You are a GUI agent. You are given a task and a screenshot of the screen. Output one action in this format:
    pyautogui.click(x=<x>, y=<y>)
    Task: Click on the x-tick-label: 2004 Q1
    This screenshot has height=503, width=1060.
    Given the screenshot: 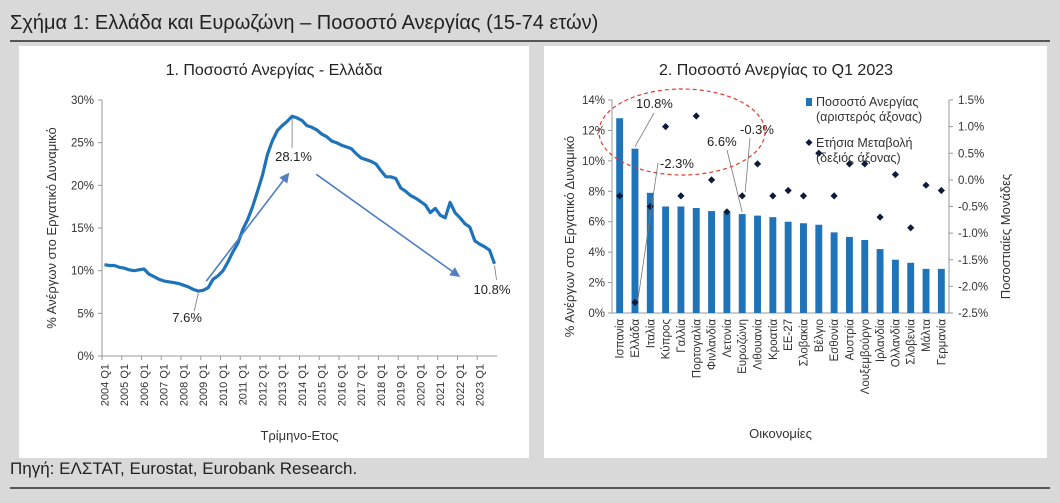 What is the action you would take?
    pyautogui.click(x=105, y=385)
    